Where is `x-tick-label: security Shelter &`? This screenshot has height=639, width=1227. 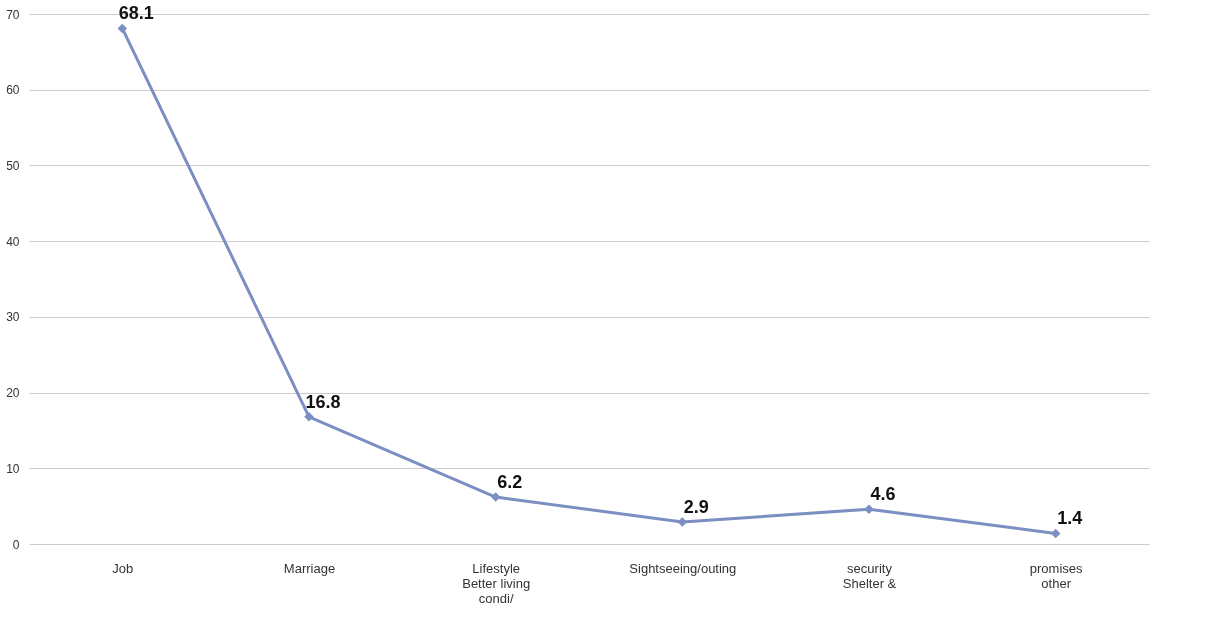 x-tick-label: security Shelter & is located at coordinates (869, 575).